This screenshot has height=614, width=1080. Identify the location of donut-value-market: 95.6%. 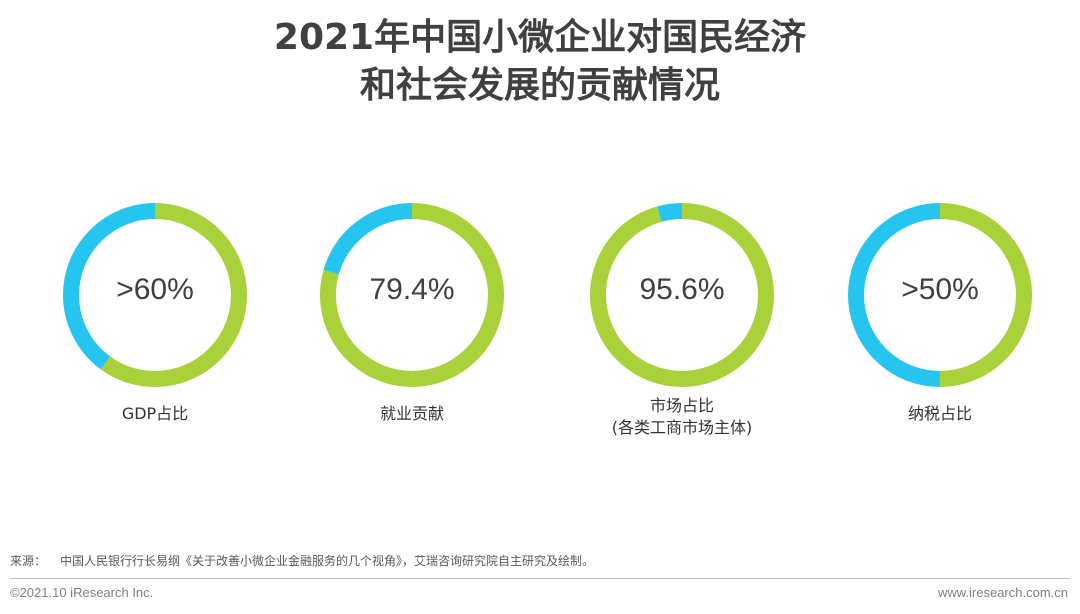
(682, 289).